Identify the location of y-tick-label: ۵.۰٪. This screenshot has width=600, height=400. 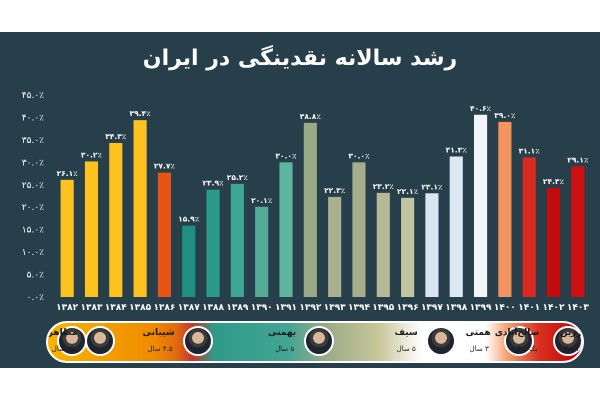
(36, 276).